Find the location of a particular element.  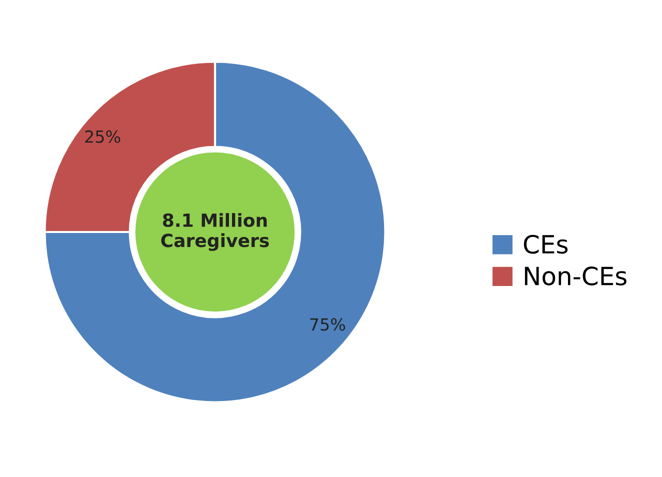

legend-label: Non-CEs is located at coordinates (575, 276).